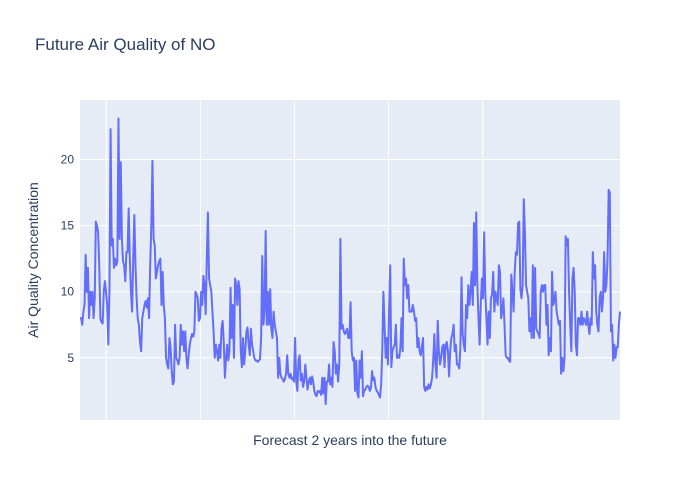  What do you see at coordinates (350, 440) in the screenshot?
I see `x-axis-title: Forecast 2 years into the future` at bounding box center [350, 440].